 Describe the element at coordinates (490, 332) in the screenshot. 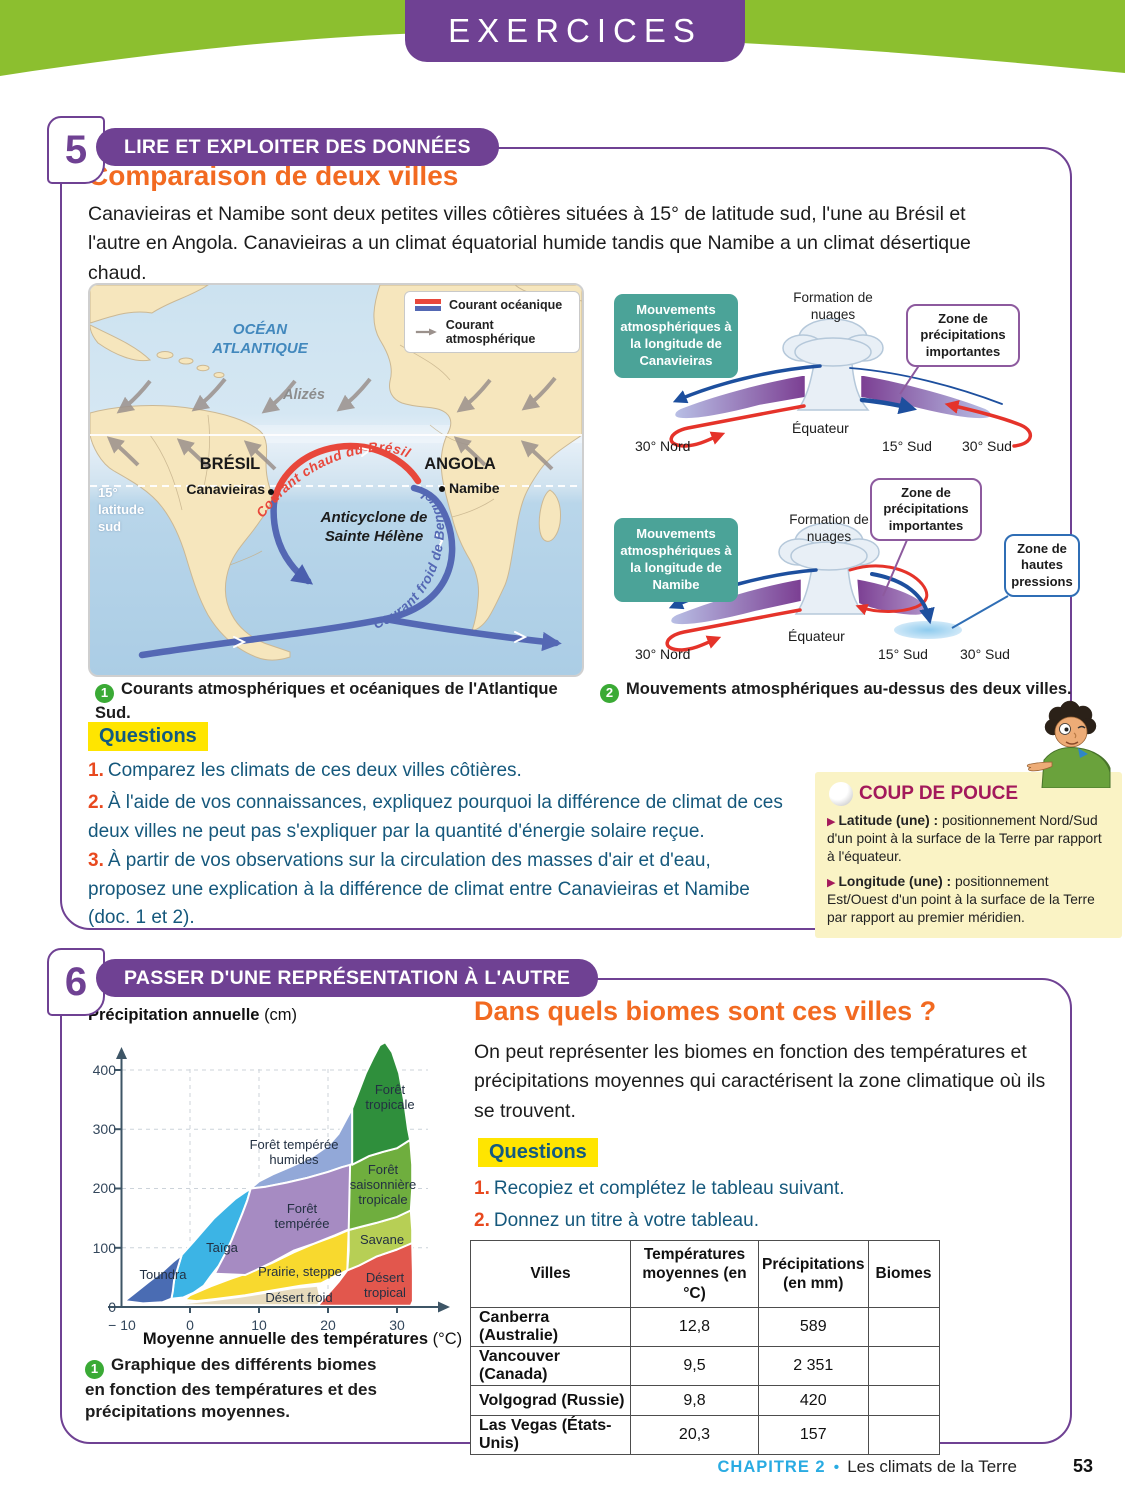

I see `legend-atmo-current-label: Courant atmosphérique` at that location.